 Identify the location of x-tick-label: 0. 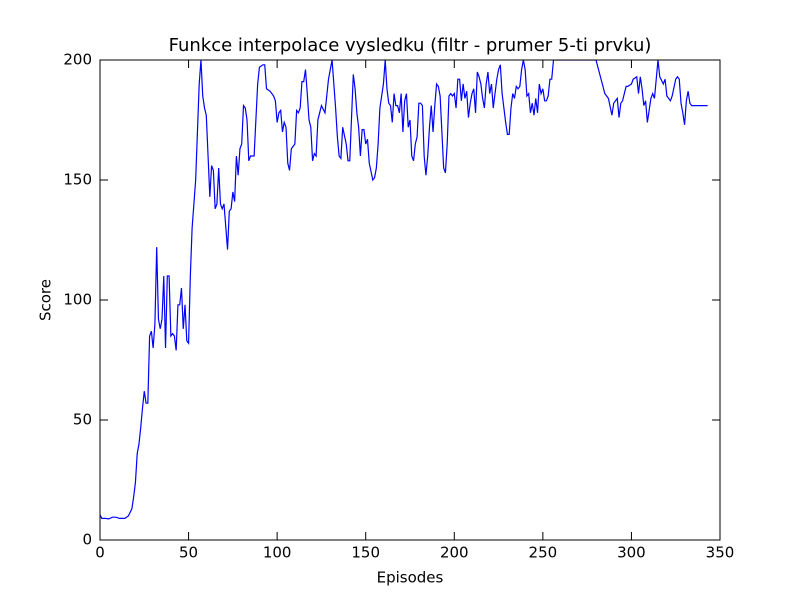
(100, 553).